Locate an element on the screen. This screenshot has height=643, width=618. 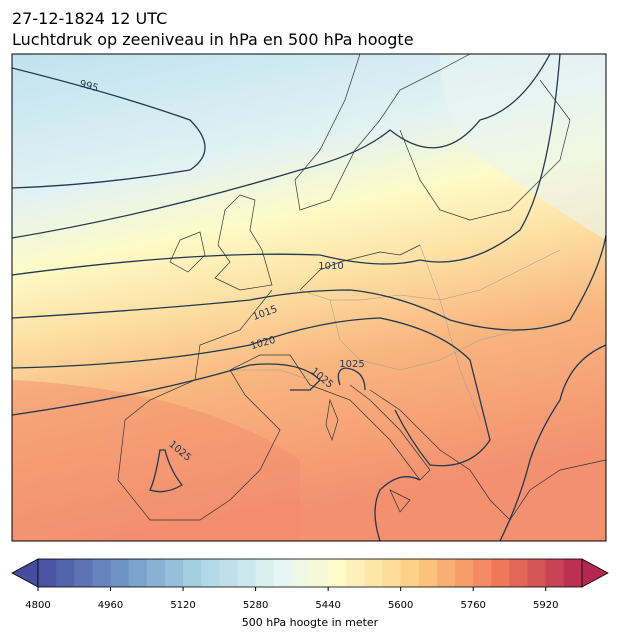
contour-label: 1025 is located at coordinates (351, 364).